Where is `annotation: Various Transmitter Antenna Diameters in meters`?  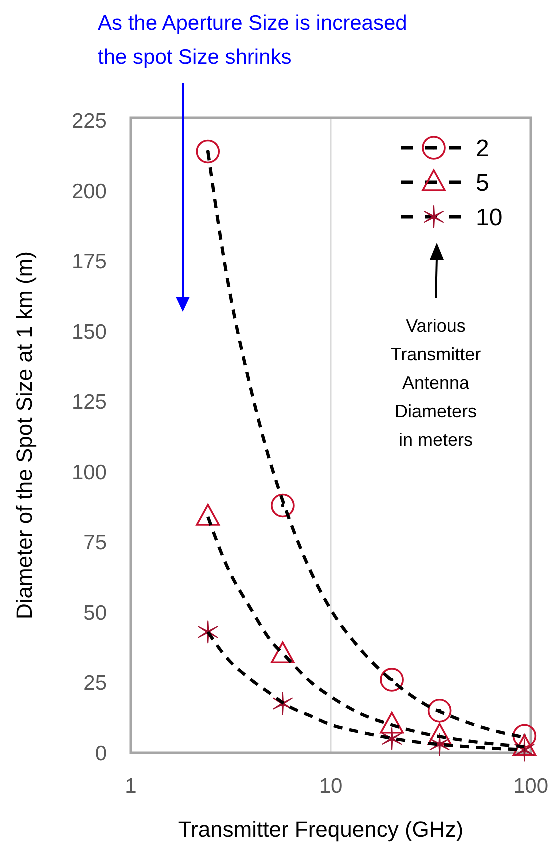
annotation: Various Transmitter Antenna Diameters in meters is located at coordinates (436, 383).